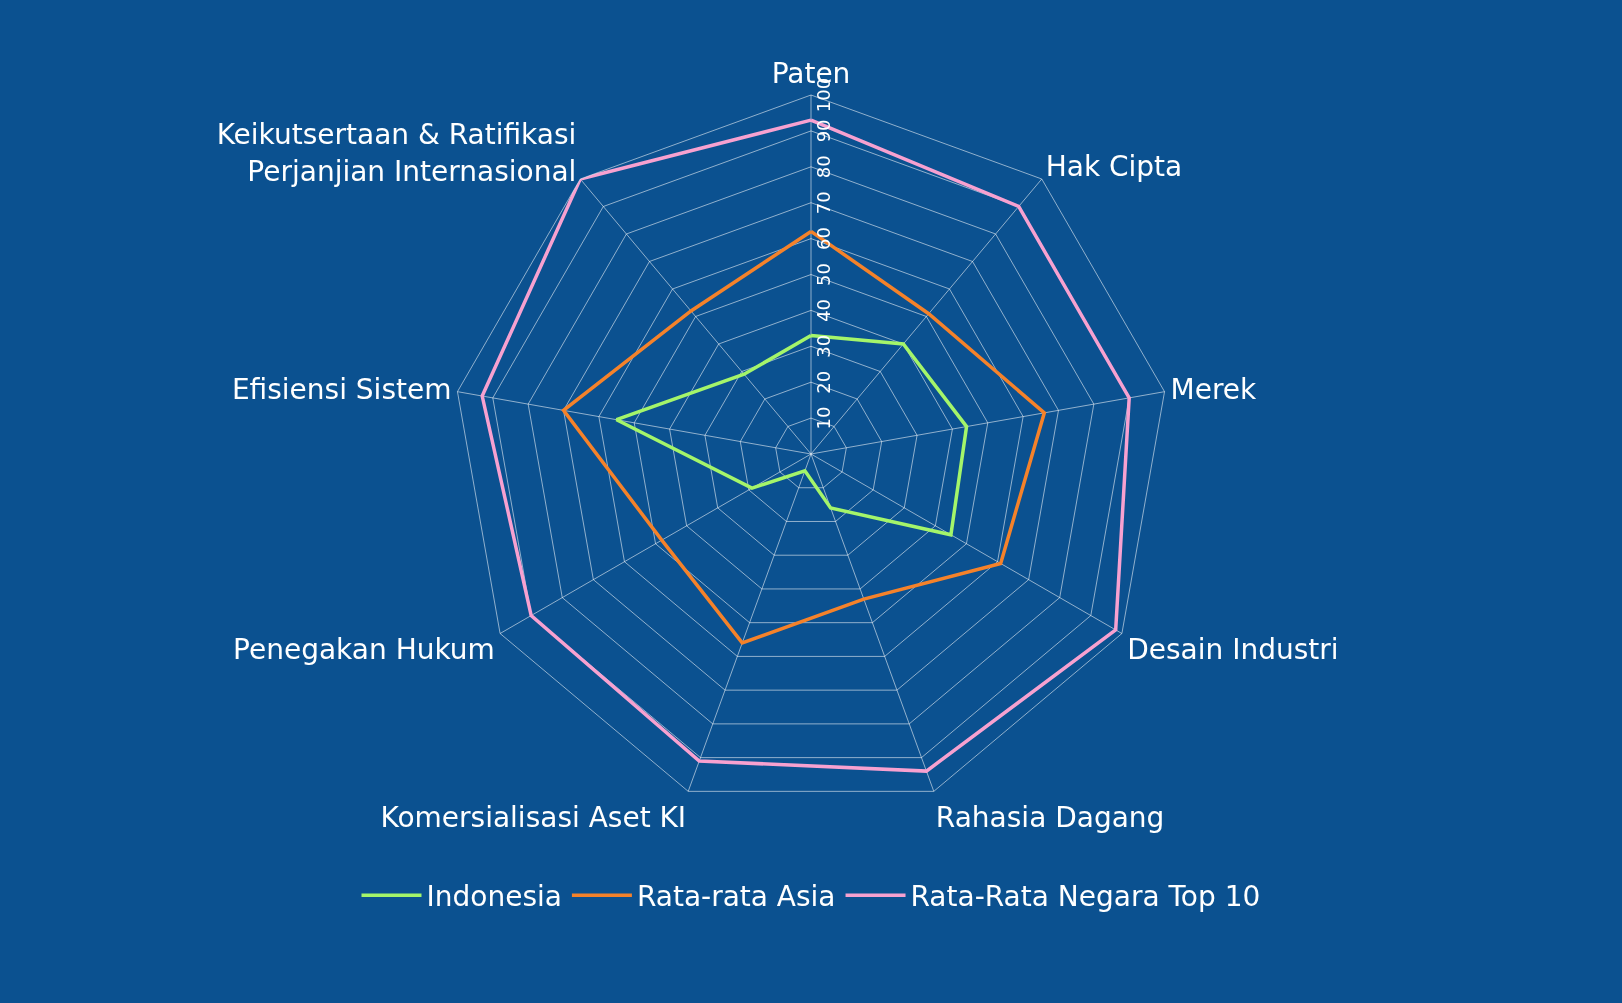 The image size is (1622, 1003). I want to click on y-tick-label: 90, so click(823, 131).